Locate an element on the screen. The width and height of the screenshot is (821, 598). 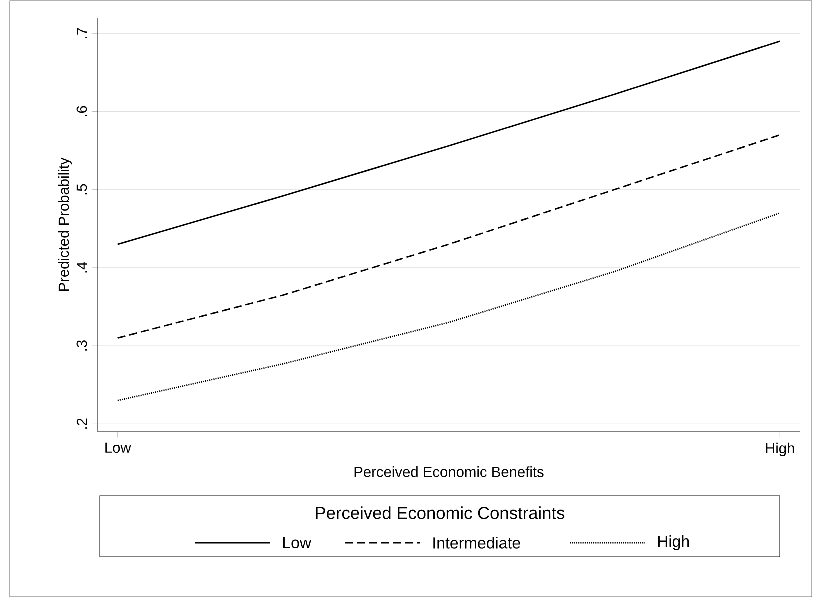
y-tick-label: .3 is located at coordinates (82, 345).